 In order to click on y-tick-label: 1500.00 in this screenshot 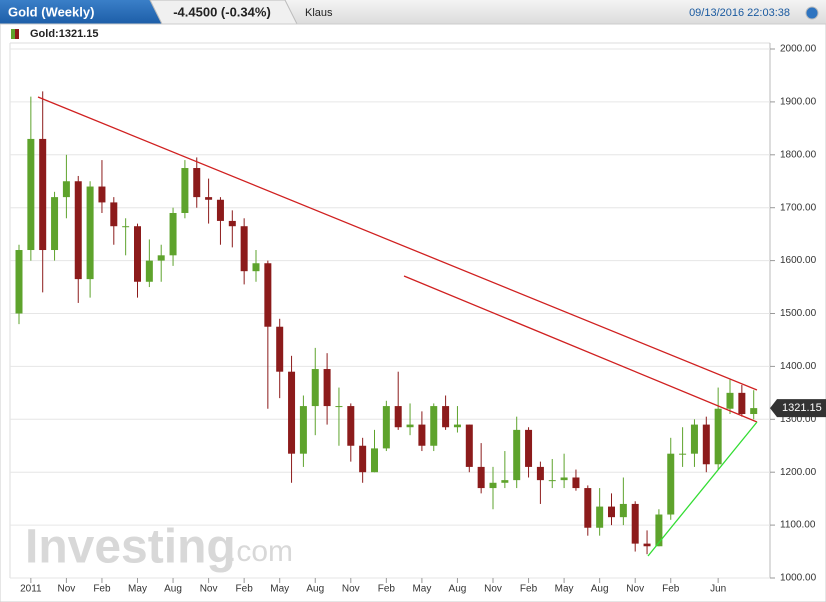, I will do `click(798, 313)`.